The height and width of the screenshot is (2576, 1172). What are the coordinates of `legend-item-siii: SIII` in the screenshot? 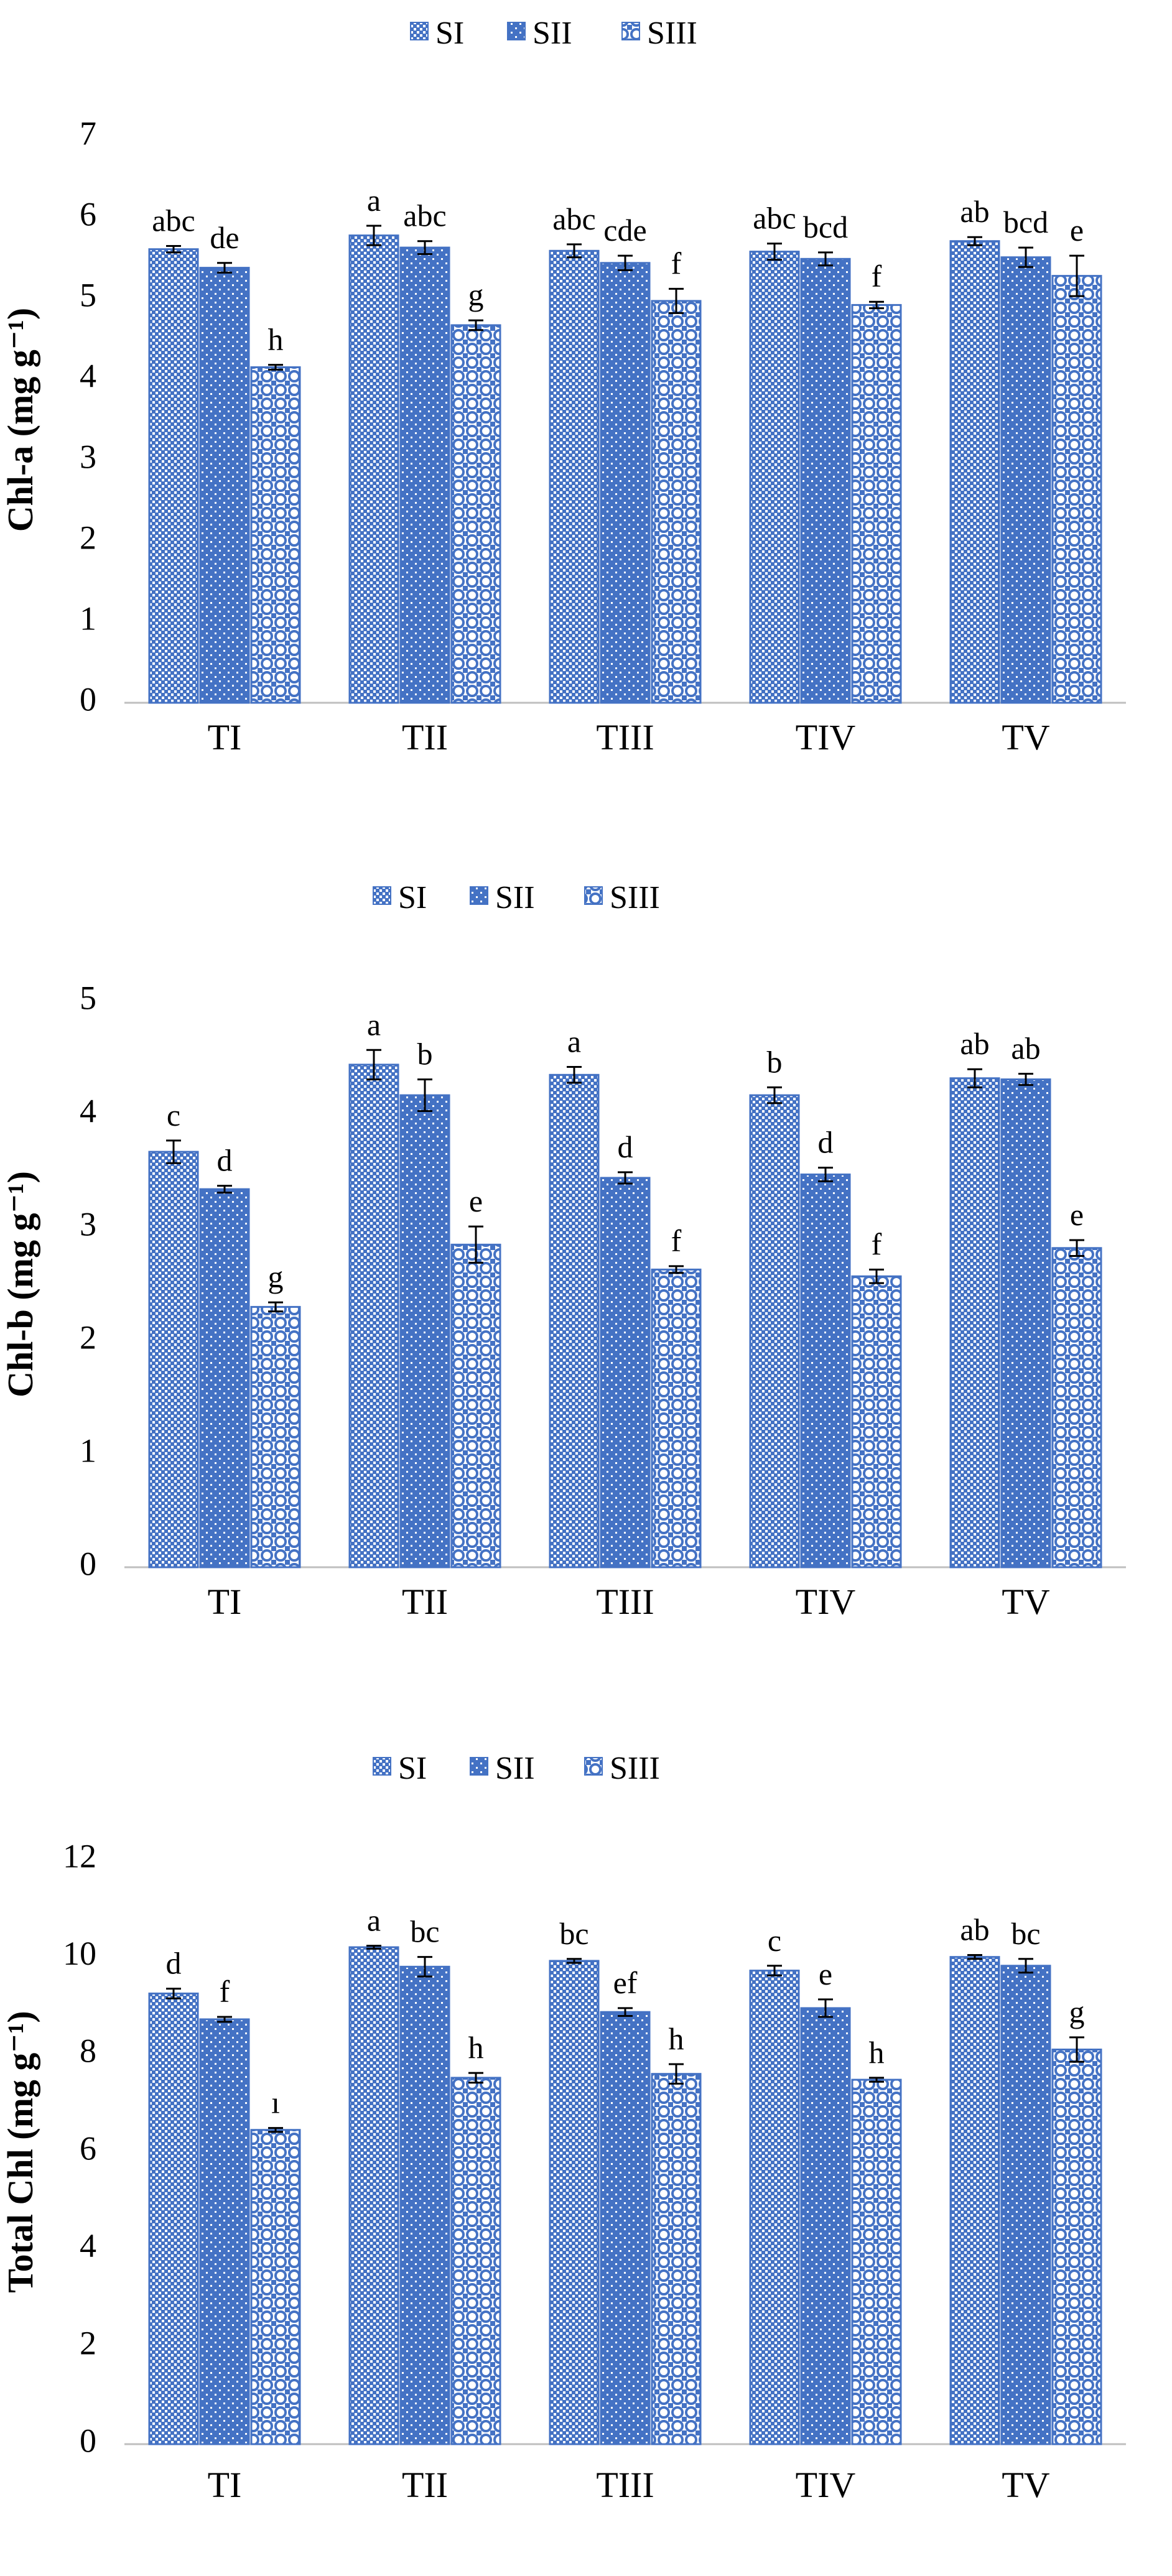 It's located at (622, 898).